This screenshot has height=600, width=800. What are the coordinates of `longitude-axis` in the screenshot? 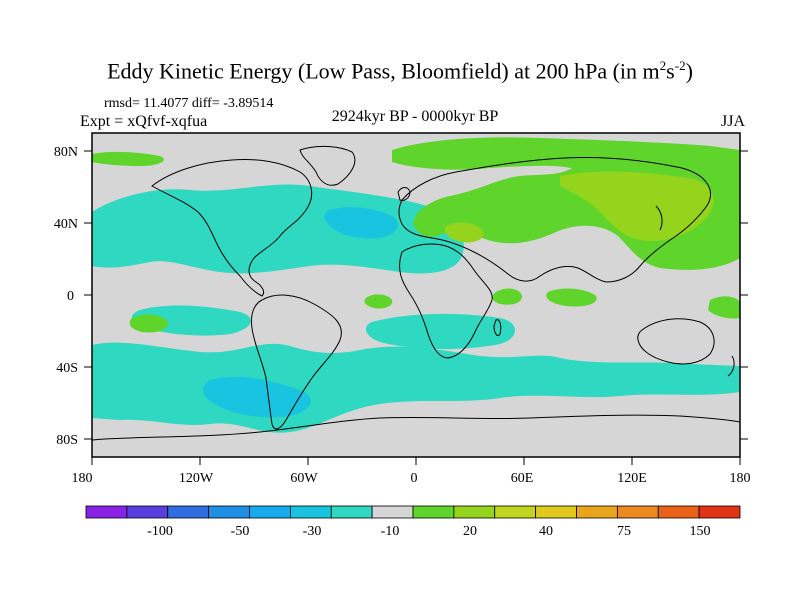 It's located at (416, 461).